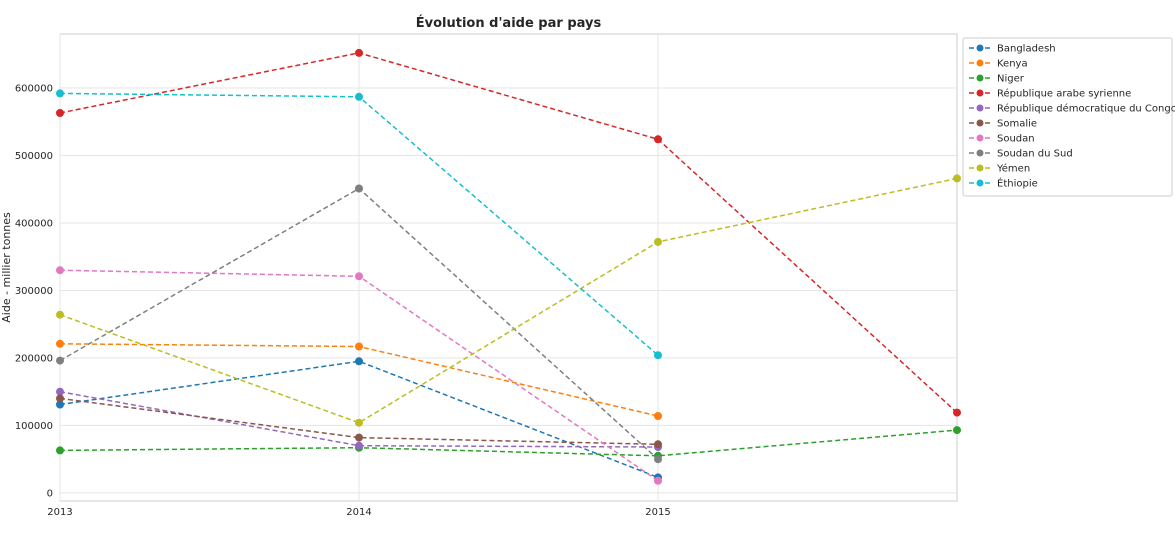 The height and width of the screenshot is (535, 1175). Describe the element at coordinates (34, 223) in the screenshot. I see `y-tick-label: 400000` at that location.